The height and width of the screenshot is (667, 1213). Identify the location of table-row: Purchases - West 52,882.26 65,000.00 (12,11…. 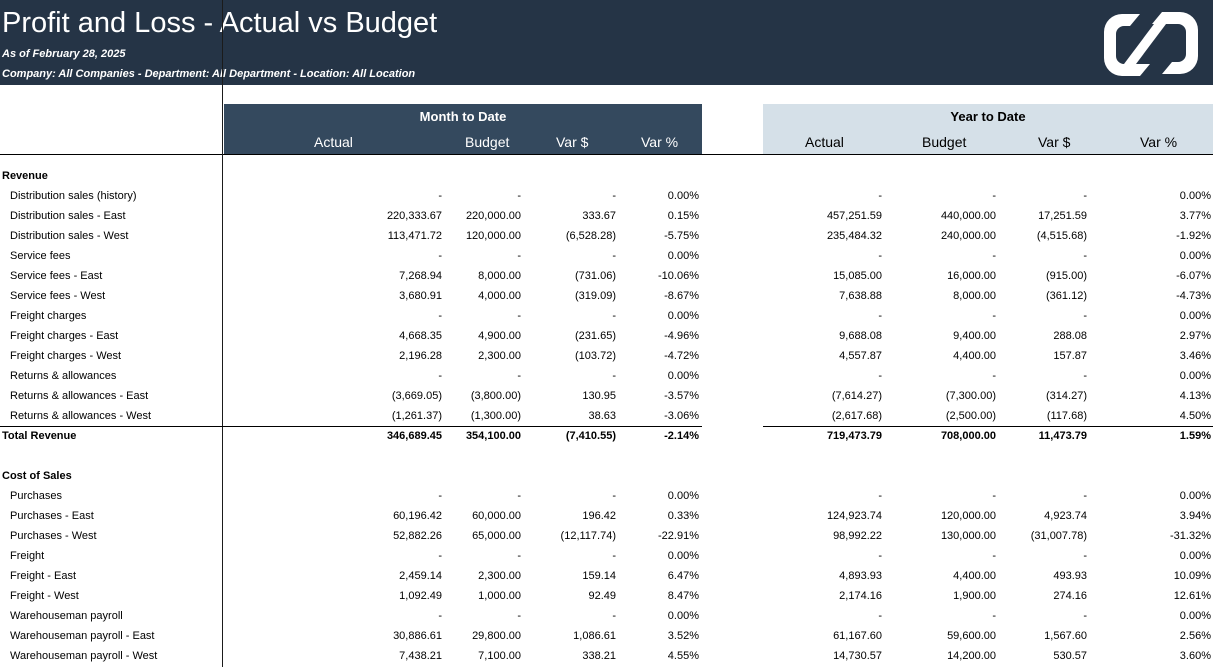
(606, 536).